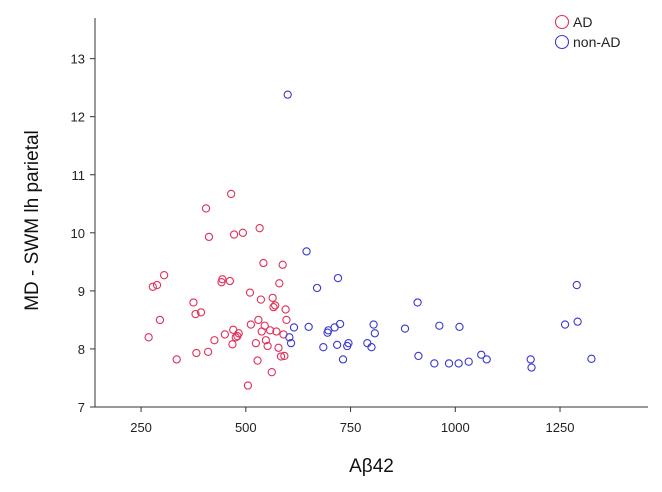  What do you see at coordinates (587, 32) in the screenshot?
I see `legend: AD non-AD` at bounding box center [587, 32].